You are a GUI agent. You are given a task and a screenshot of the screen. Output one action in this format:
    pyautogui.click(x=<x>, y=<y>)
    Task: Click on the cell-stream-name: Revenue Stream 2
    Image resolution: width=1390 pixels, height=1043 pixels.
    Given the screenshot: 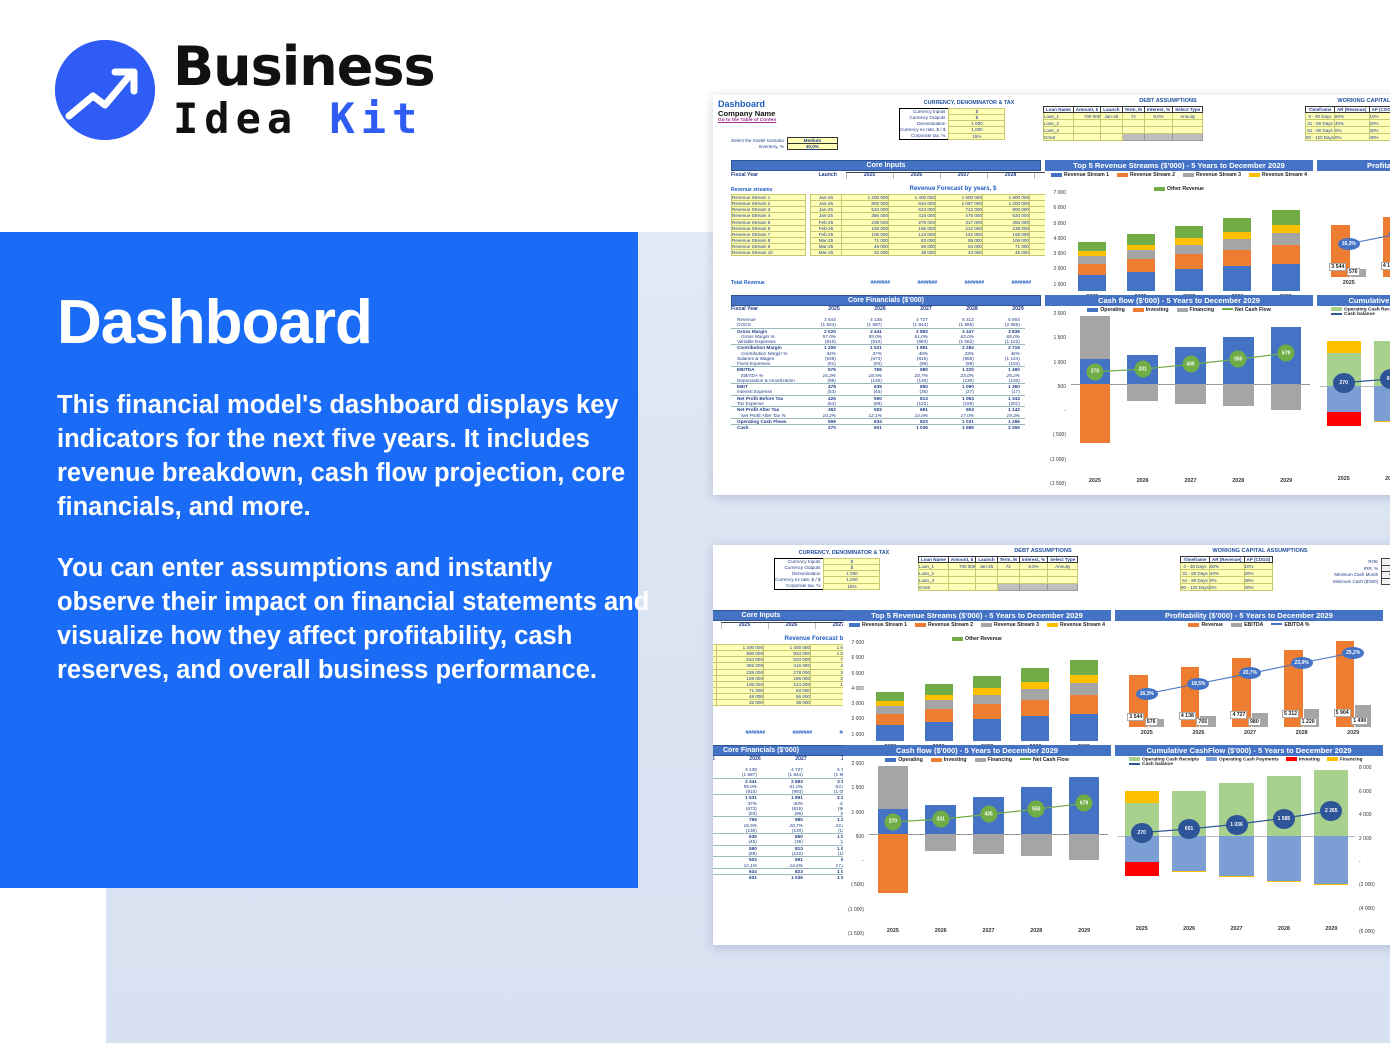 What is the action you would take?
    pyautogui.click(x=768, y=204)
    